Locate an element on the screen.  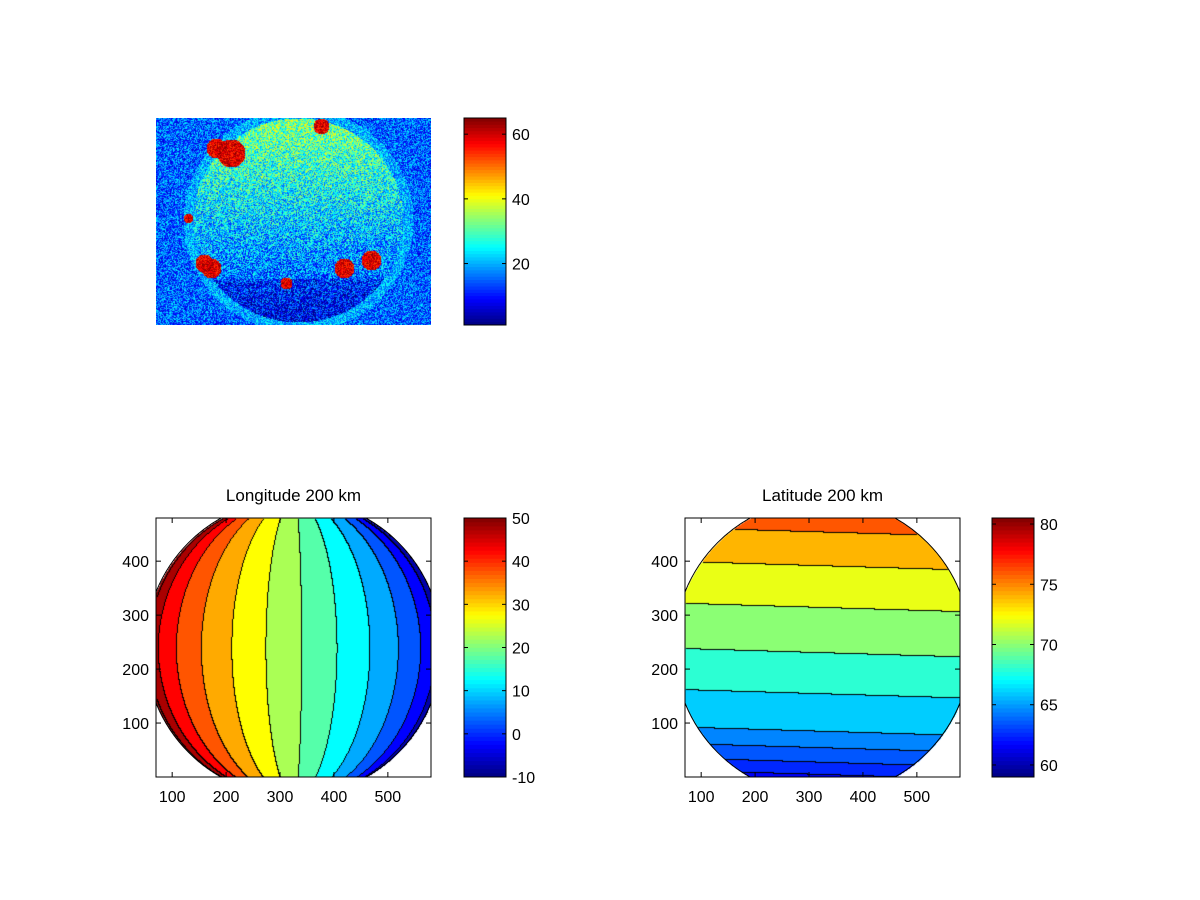
colorbar-frame is located at coordinates (485, 221).